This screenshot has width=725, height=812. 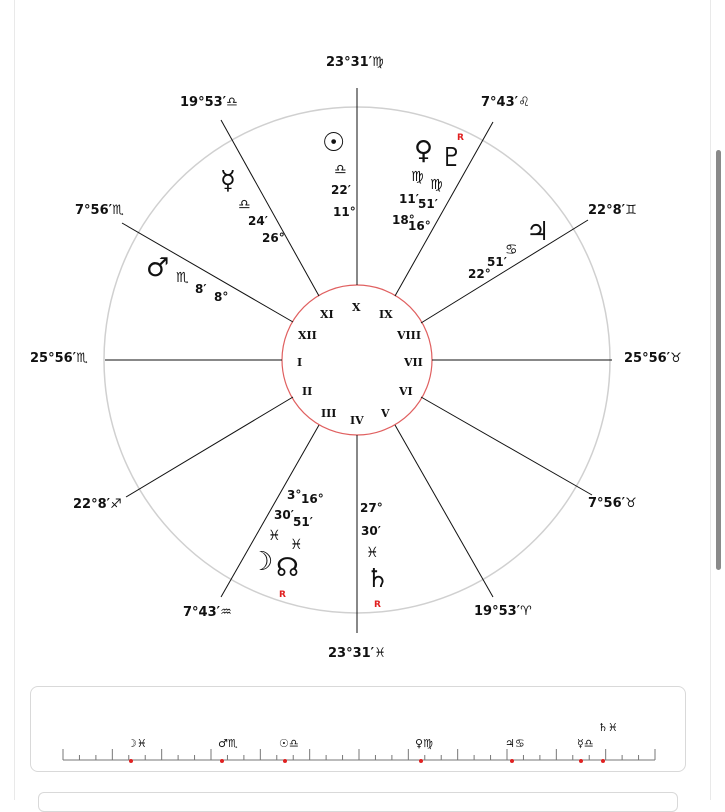 What do you see at coordinates (261, 562) in the screenshot?
I see `moon-glyph: ☽` at bounding box center [261, 562].